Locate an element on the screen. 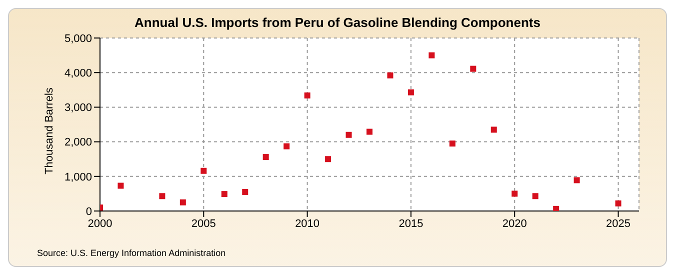 The width and height of the screenshot is (675, 275). y-tick-label: 2,000 is located at coordinates (78, 142).